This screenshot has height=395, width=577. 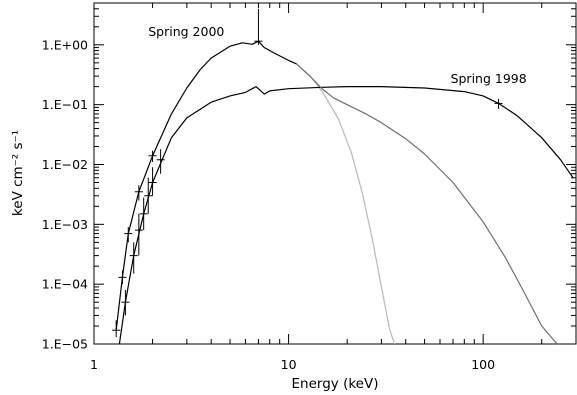 What do you see at coordinates (289, 364) in the screenshot?
I see `x-tick-label: 10` at bounding box center [289, 364].